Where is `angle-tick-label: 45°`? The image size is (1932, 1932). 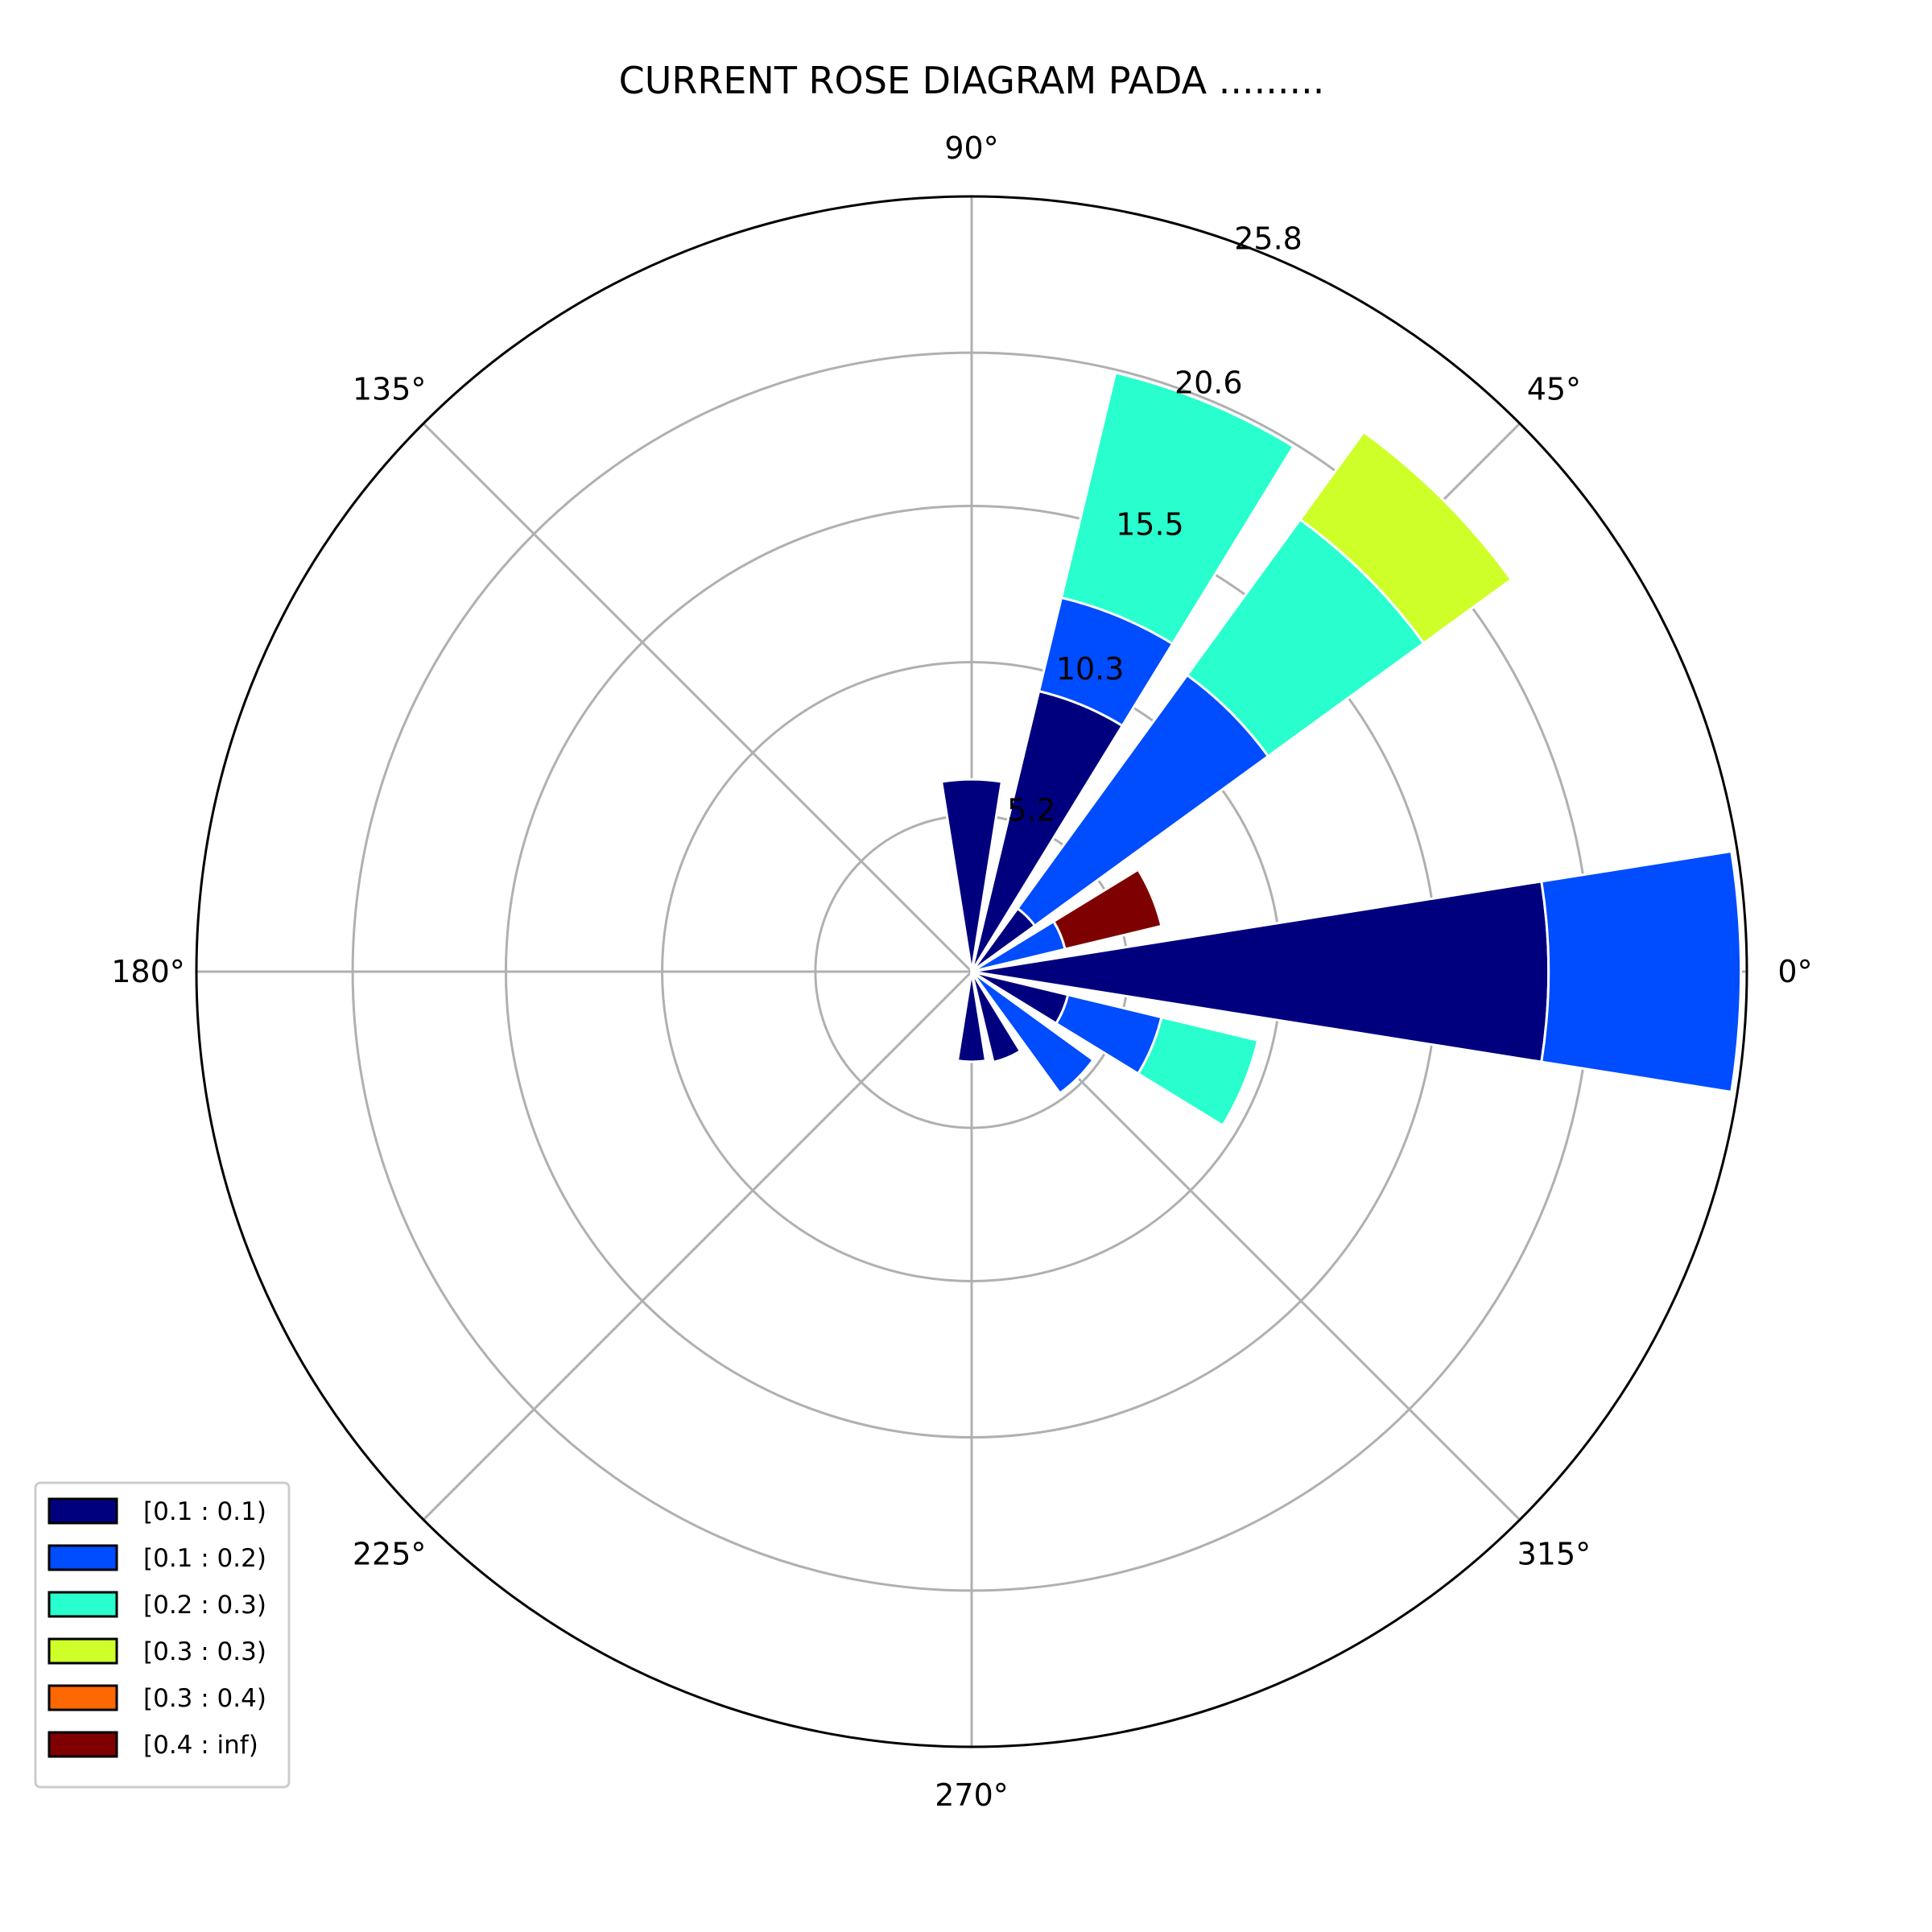 angle-tick-label: 45° is located at coordinates (1554, 389).